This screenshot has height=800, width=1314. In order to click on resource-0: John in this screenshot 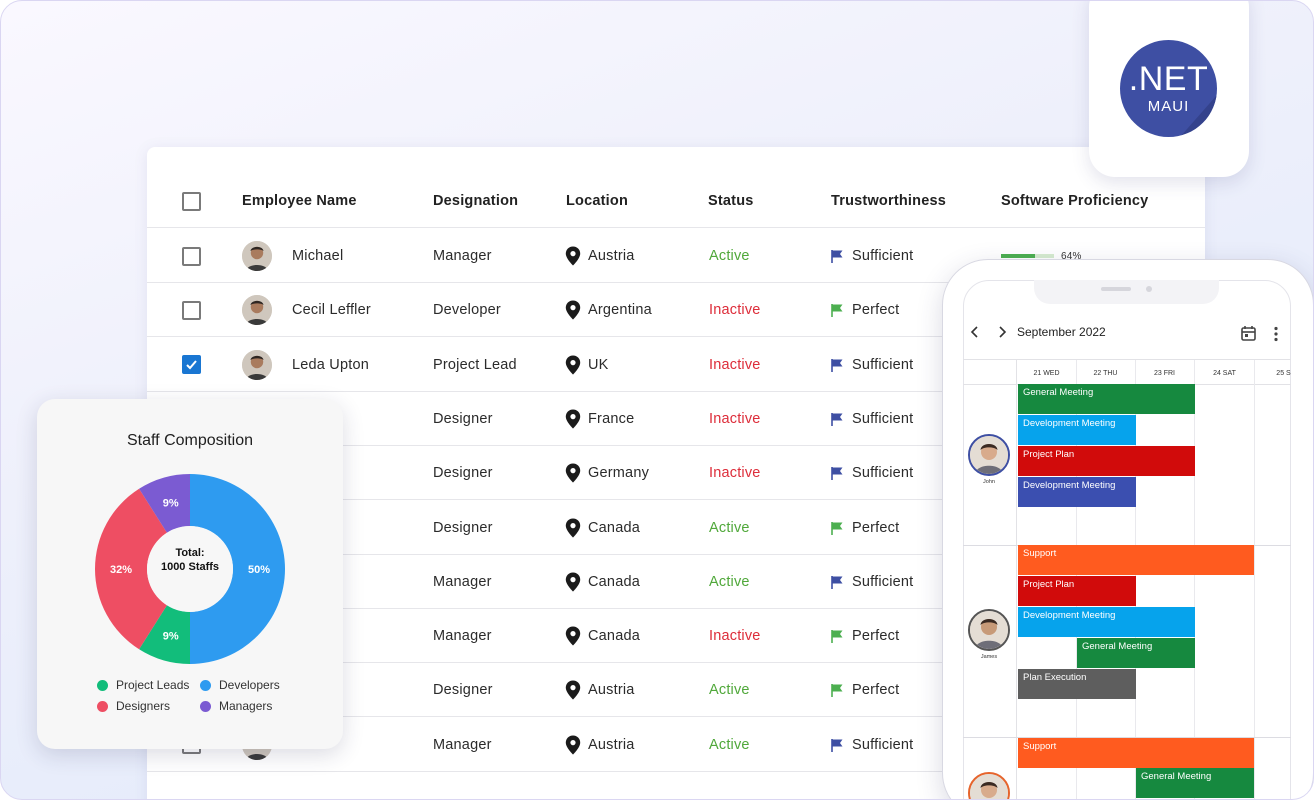, I will do `click(989, 459)`.